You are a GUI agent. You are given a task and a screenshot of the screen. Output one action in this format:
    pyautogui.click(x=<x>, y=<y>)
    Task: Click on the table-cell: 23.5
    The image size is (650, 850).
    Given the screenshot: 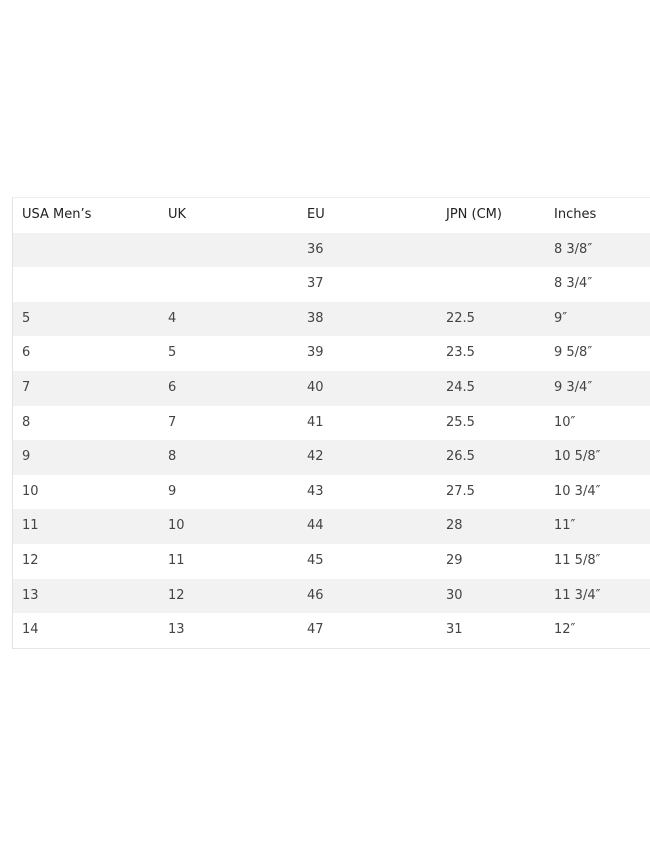 What is the action you would take?
    pyautogui.click(x=460, y=353)
    